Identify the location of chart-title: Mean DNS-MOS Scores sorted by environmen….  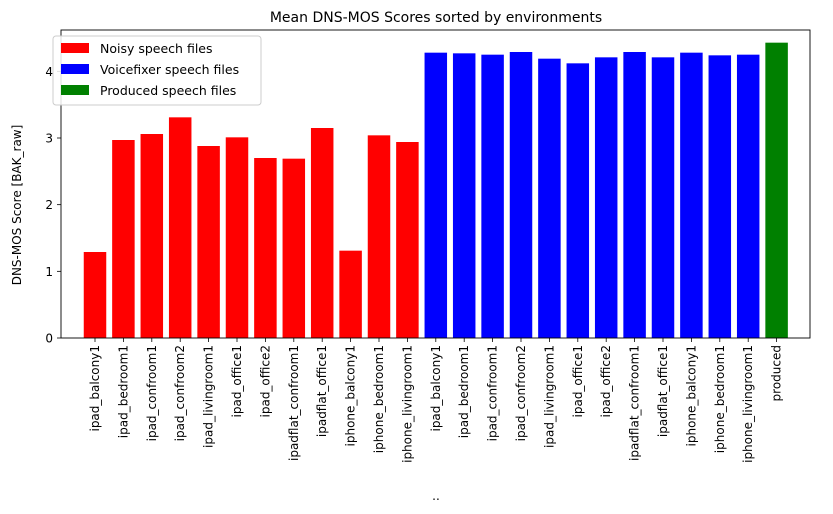
(436, 18).